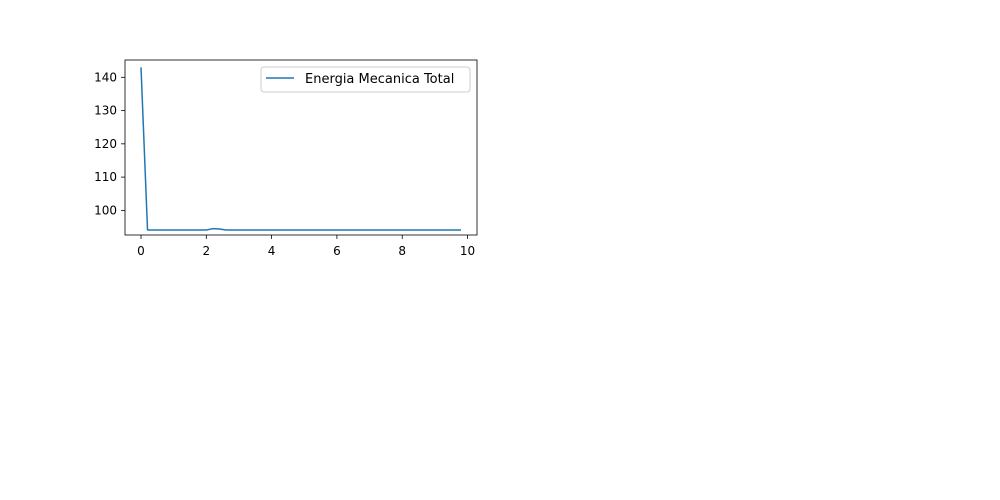 The width and height of the screenshot is (1000, 500). What do you see at coordinates (105, 144) in the screenshot?
I see `y-tick-label: 120` at bounding box center [105, 144].